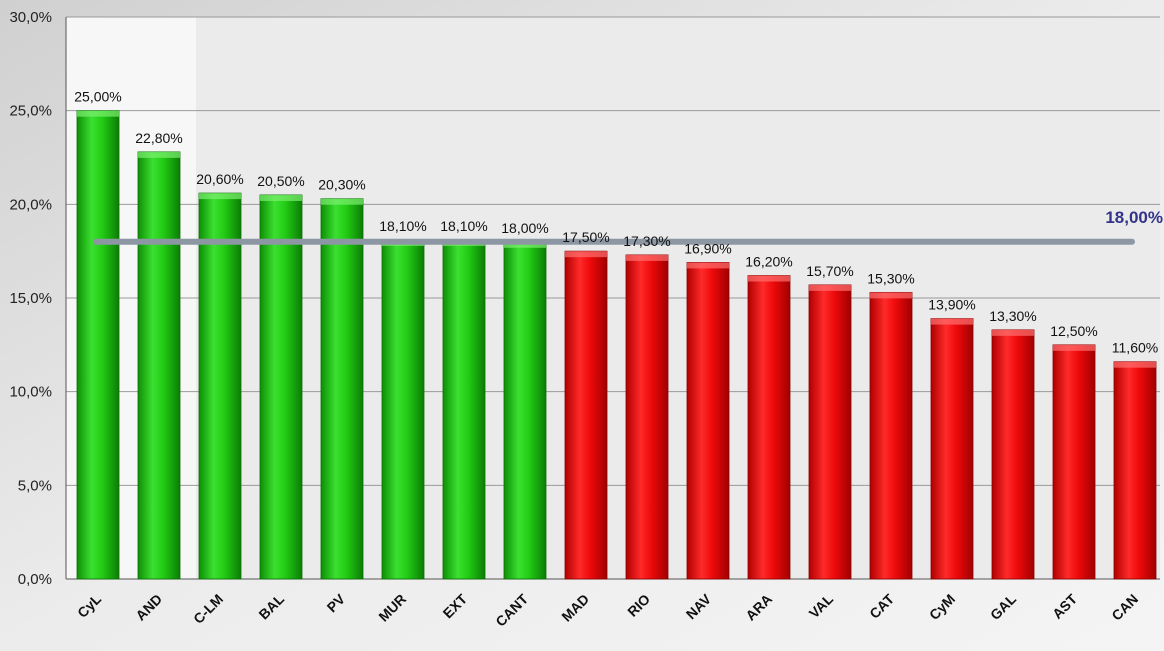 The image size is (1164, 651). I want to click on data-label: 20,30%, so click(341, 185).